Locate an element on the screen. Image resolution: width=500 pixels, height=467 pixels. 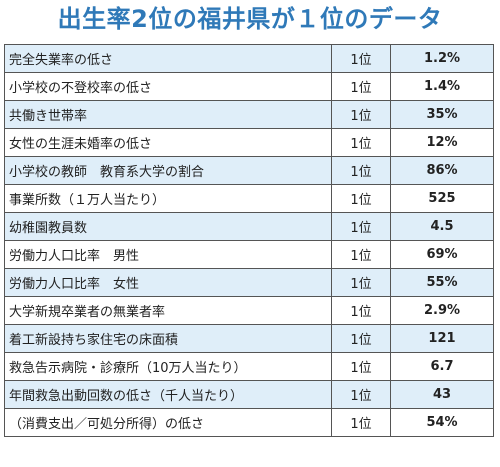
table-row: （消費支出／可処分所得）の低さ 1位 54% is located at coordinates (249, 422).